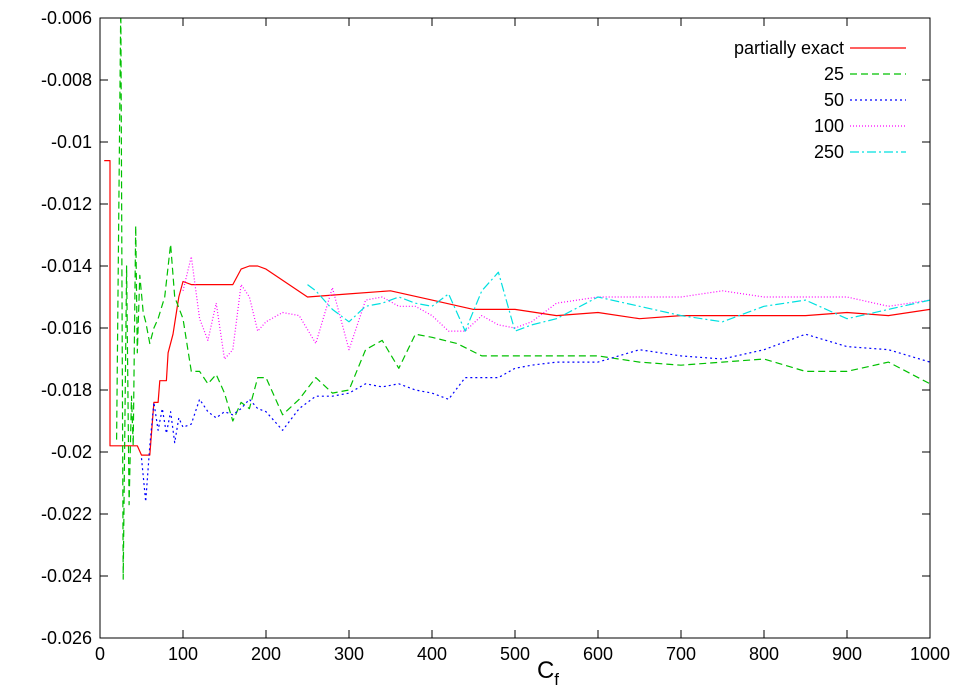 The height and width of the screenshot is (692, 968). I want to click on x-tick-label: 600, so click(598, 654).